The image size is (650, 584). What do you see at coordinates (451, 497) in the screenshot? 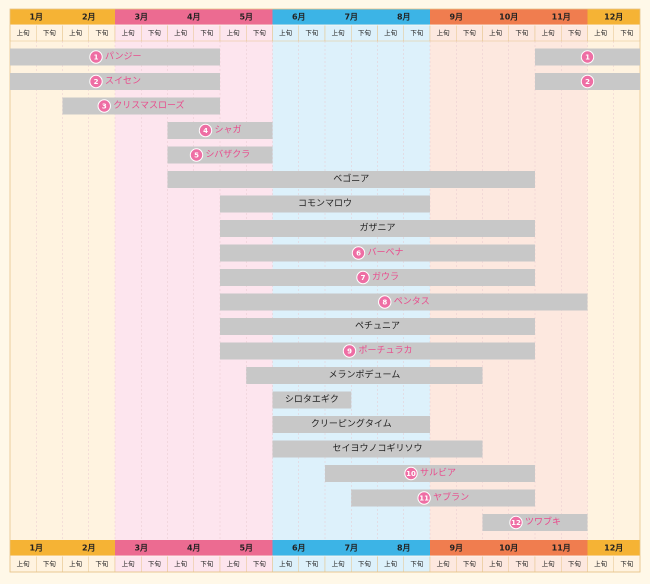
I see `flower-name-label: ヤブラン` at bounding box center [451, 497].